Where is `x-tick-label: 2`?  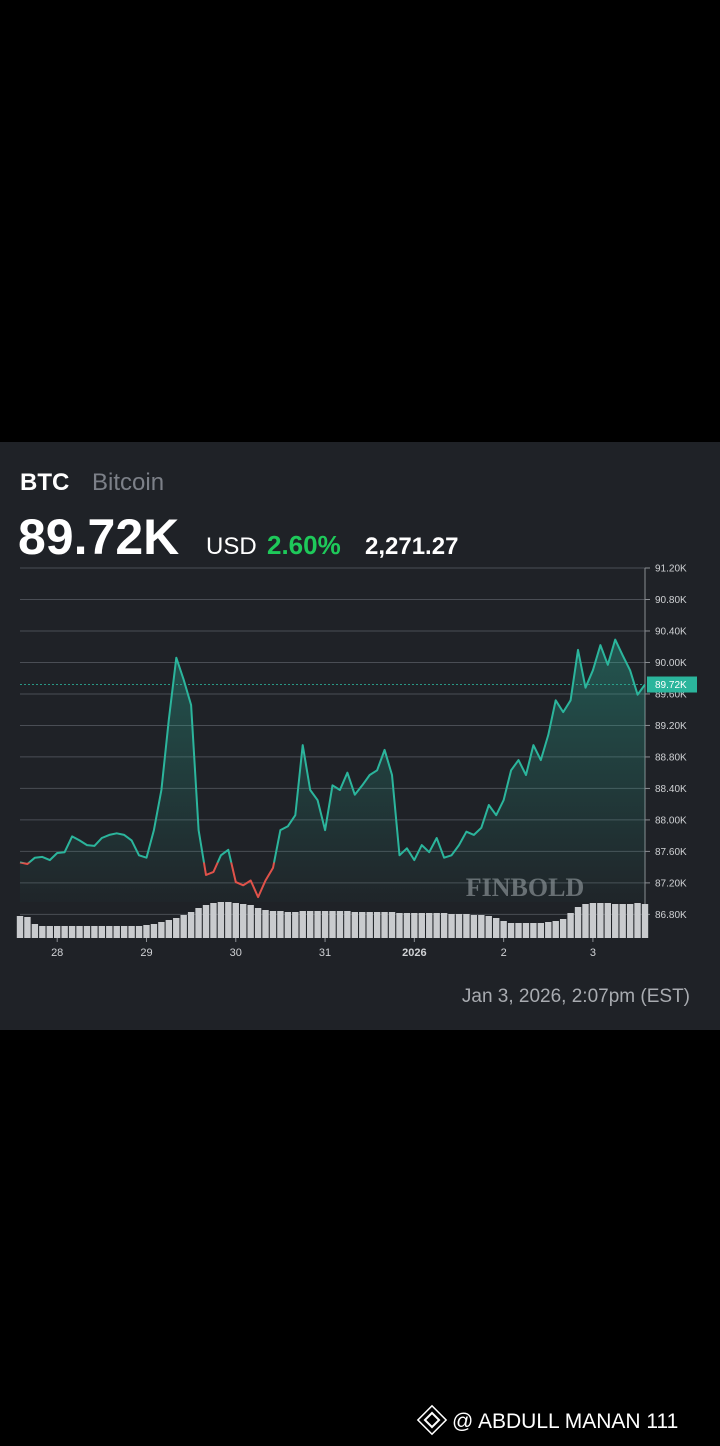
x-tick-label: 2 is located at coordinates (504, 953).